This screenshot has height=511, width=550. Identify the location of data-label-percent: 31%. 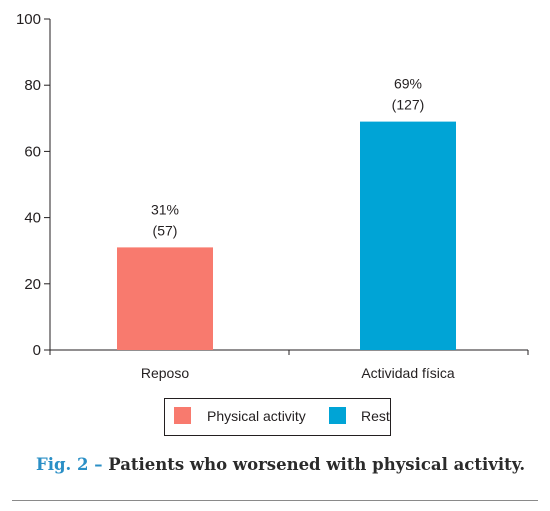
(165, 209).